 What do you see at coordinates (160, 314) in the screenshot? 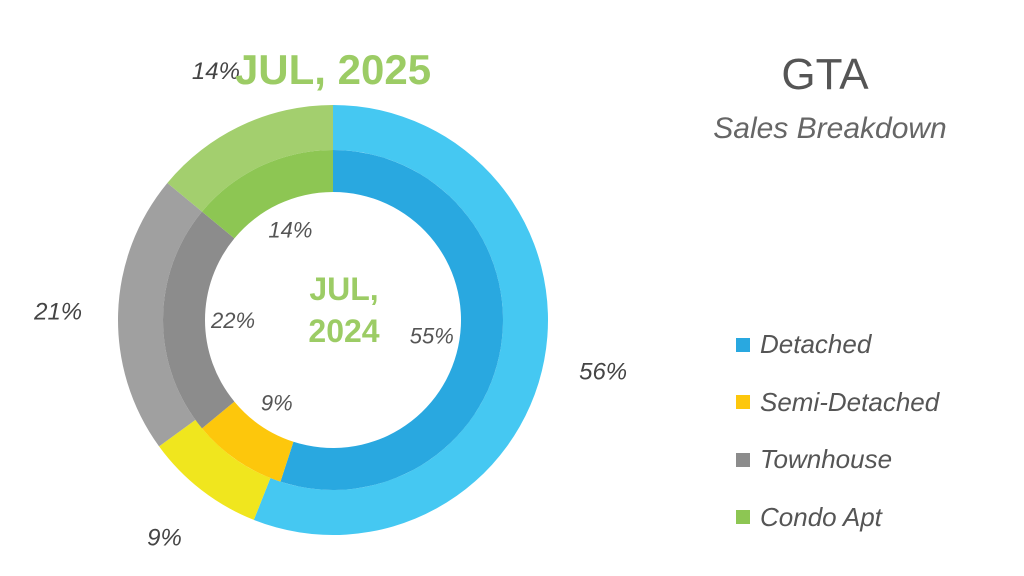
I see `outer-slice-townhouse` at bounding box center [160, 314].